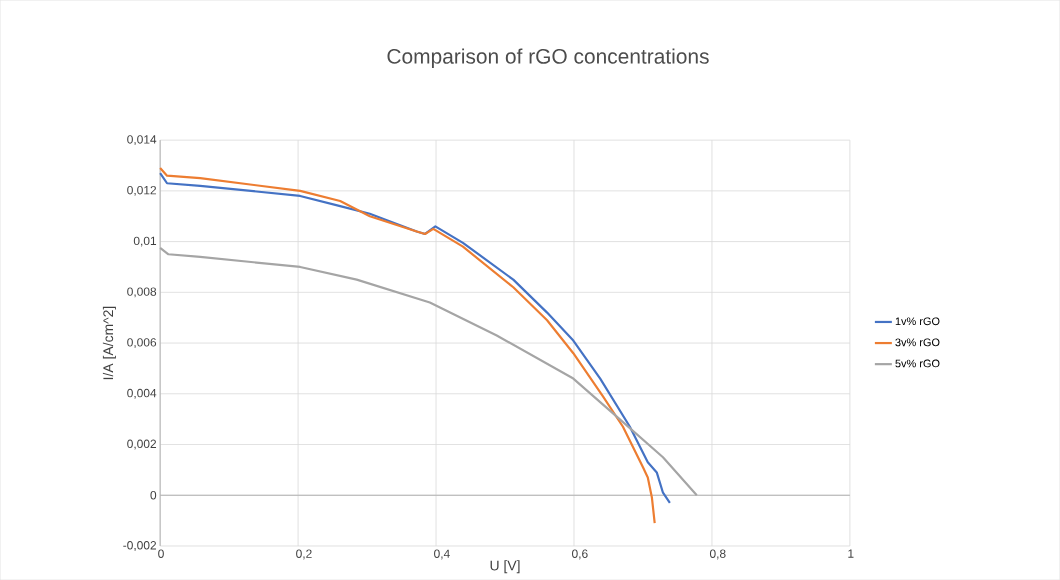 This screenshot has height=580, width=1060. Describe the element at coordinates (917, 321) in the screenshot. I see `legend-label: 1v% rGO` at that location.